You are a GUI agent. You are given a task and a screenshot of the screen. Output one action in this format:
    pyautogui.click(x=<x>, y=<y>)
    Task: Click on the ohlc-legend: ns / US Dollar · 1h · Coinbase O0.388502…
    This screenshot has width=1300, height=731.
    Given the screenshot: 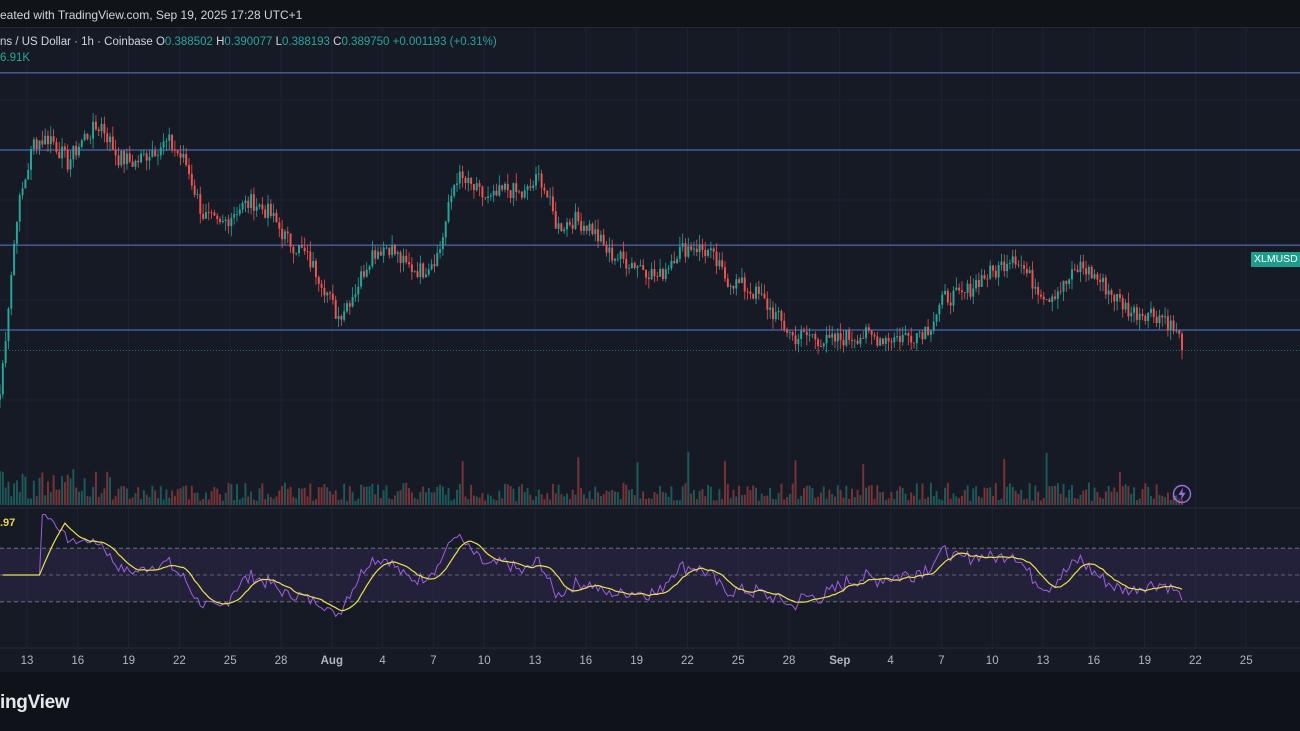 What is the action you would take?
    pyautogui.click(x=248, y=42)
    